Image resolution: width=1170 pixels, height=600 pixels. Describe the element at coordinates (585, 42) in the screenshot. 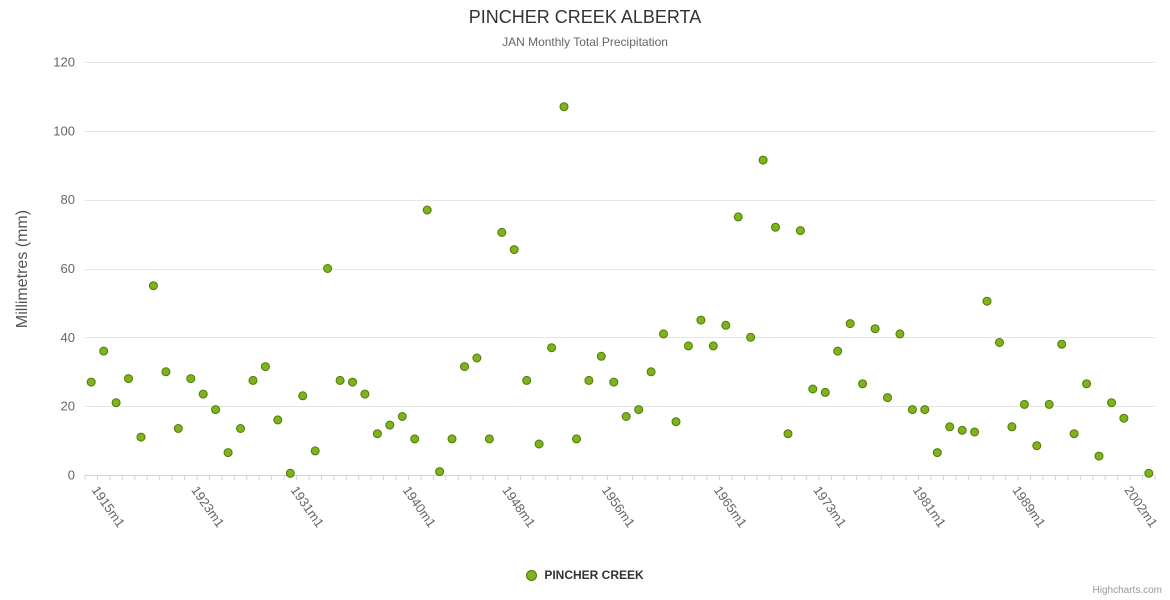

I see `chart-subtitle: JAN Monthly Total Precipitation` at that location.